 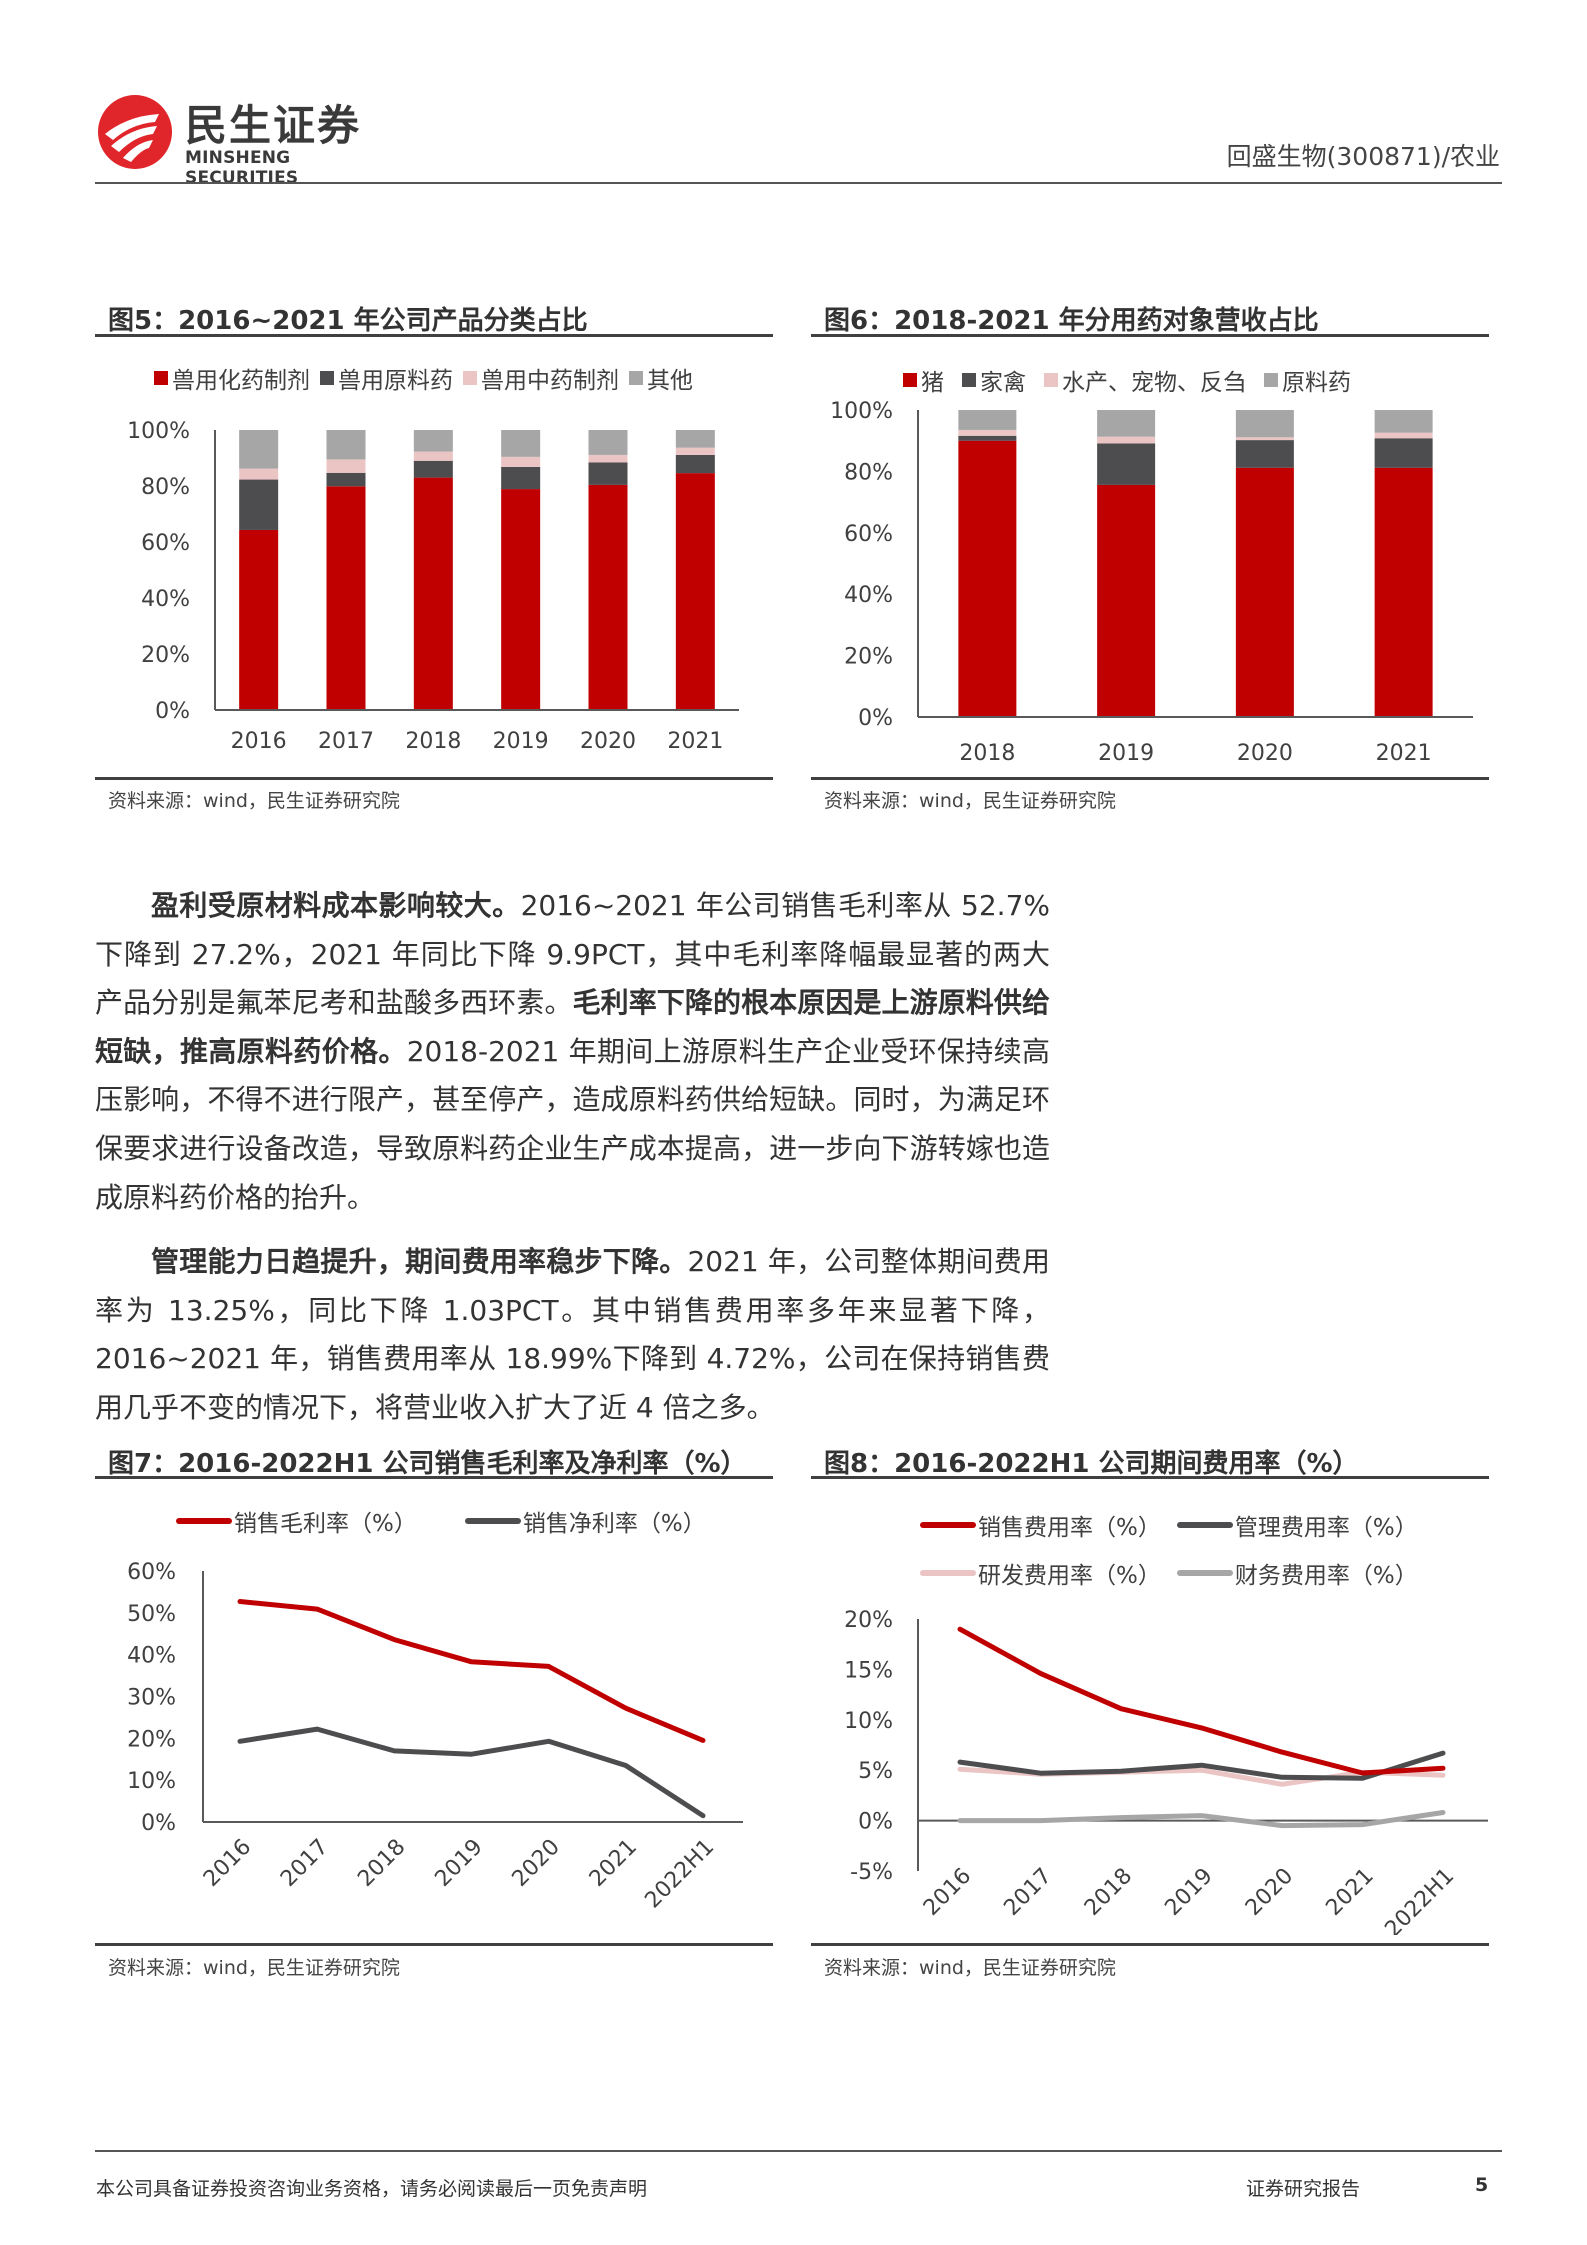 I want to click on legend-item: 研发费用率（%）, so click(x=1040, y=1573).